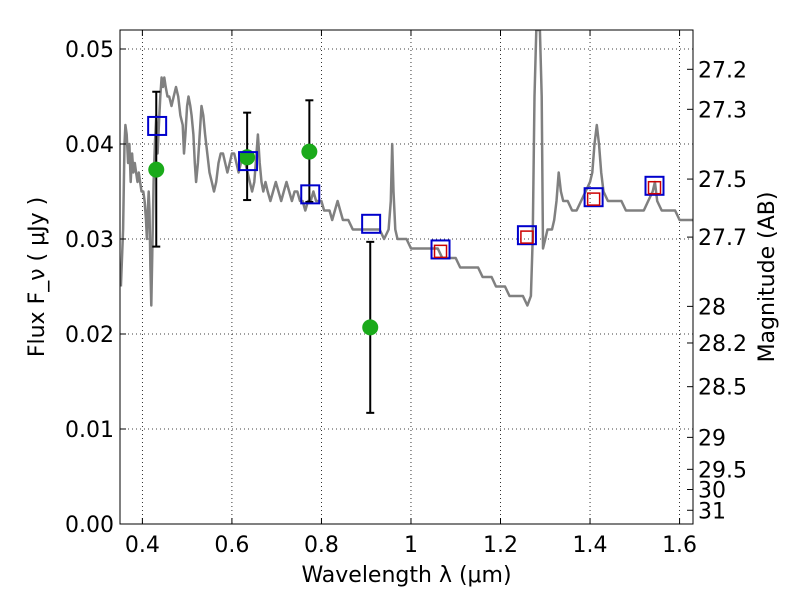 This screenshot has height=600, width=800. What do you see at coordinates (712, 438) in the screenshot?
I see `mag-tick-label: 29` at bounding box center [712, 438].